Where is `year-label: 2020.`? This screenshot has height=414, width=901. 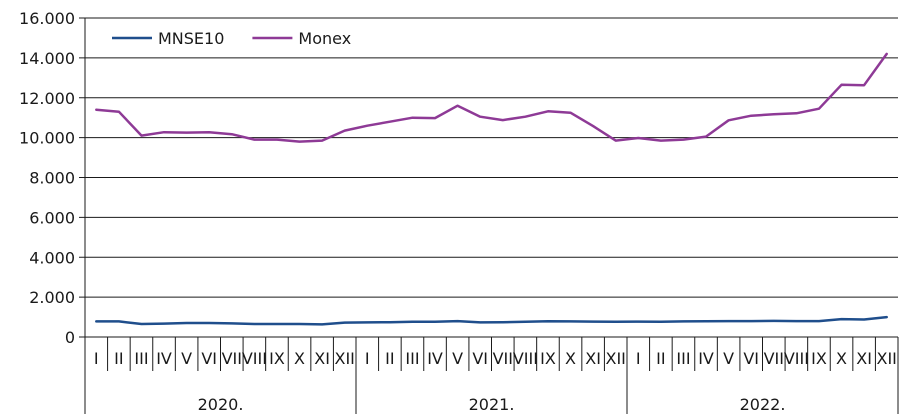
year-label: 2020. is located at coordinates (221, 404).